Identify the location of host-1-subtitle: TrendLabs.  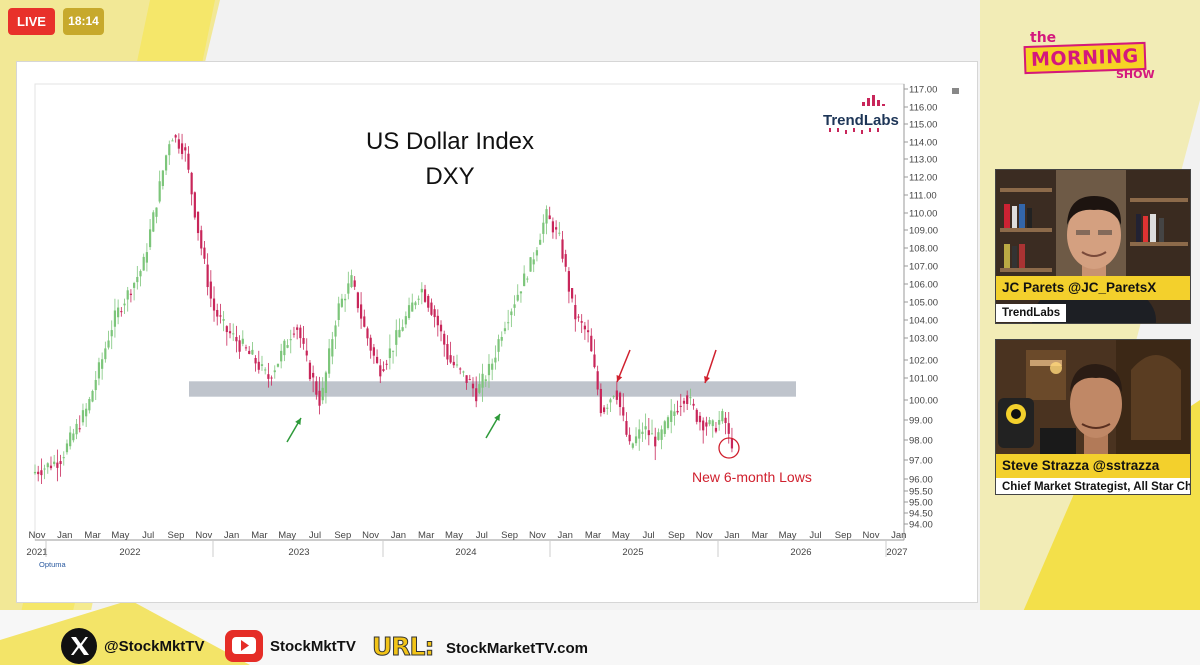
(1031, 313).